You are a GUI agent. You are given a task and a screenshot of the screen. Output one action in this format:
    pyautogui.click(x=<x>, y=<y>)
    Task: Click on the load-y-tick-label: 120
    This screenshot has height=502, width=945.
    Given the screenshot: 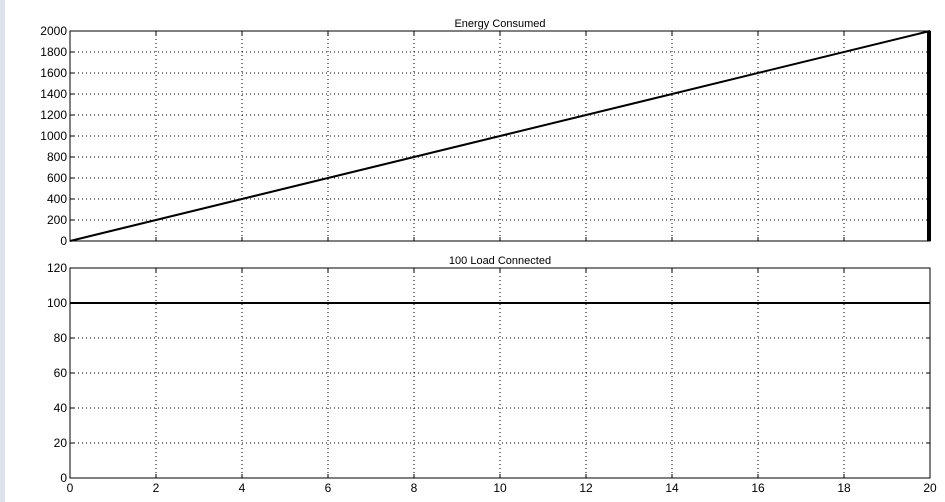 What is the action you would take?
    pyautogui.click(x=57, y=268)
    